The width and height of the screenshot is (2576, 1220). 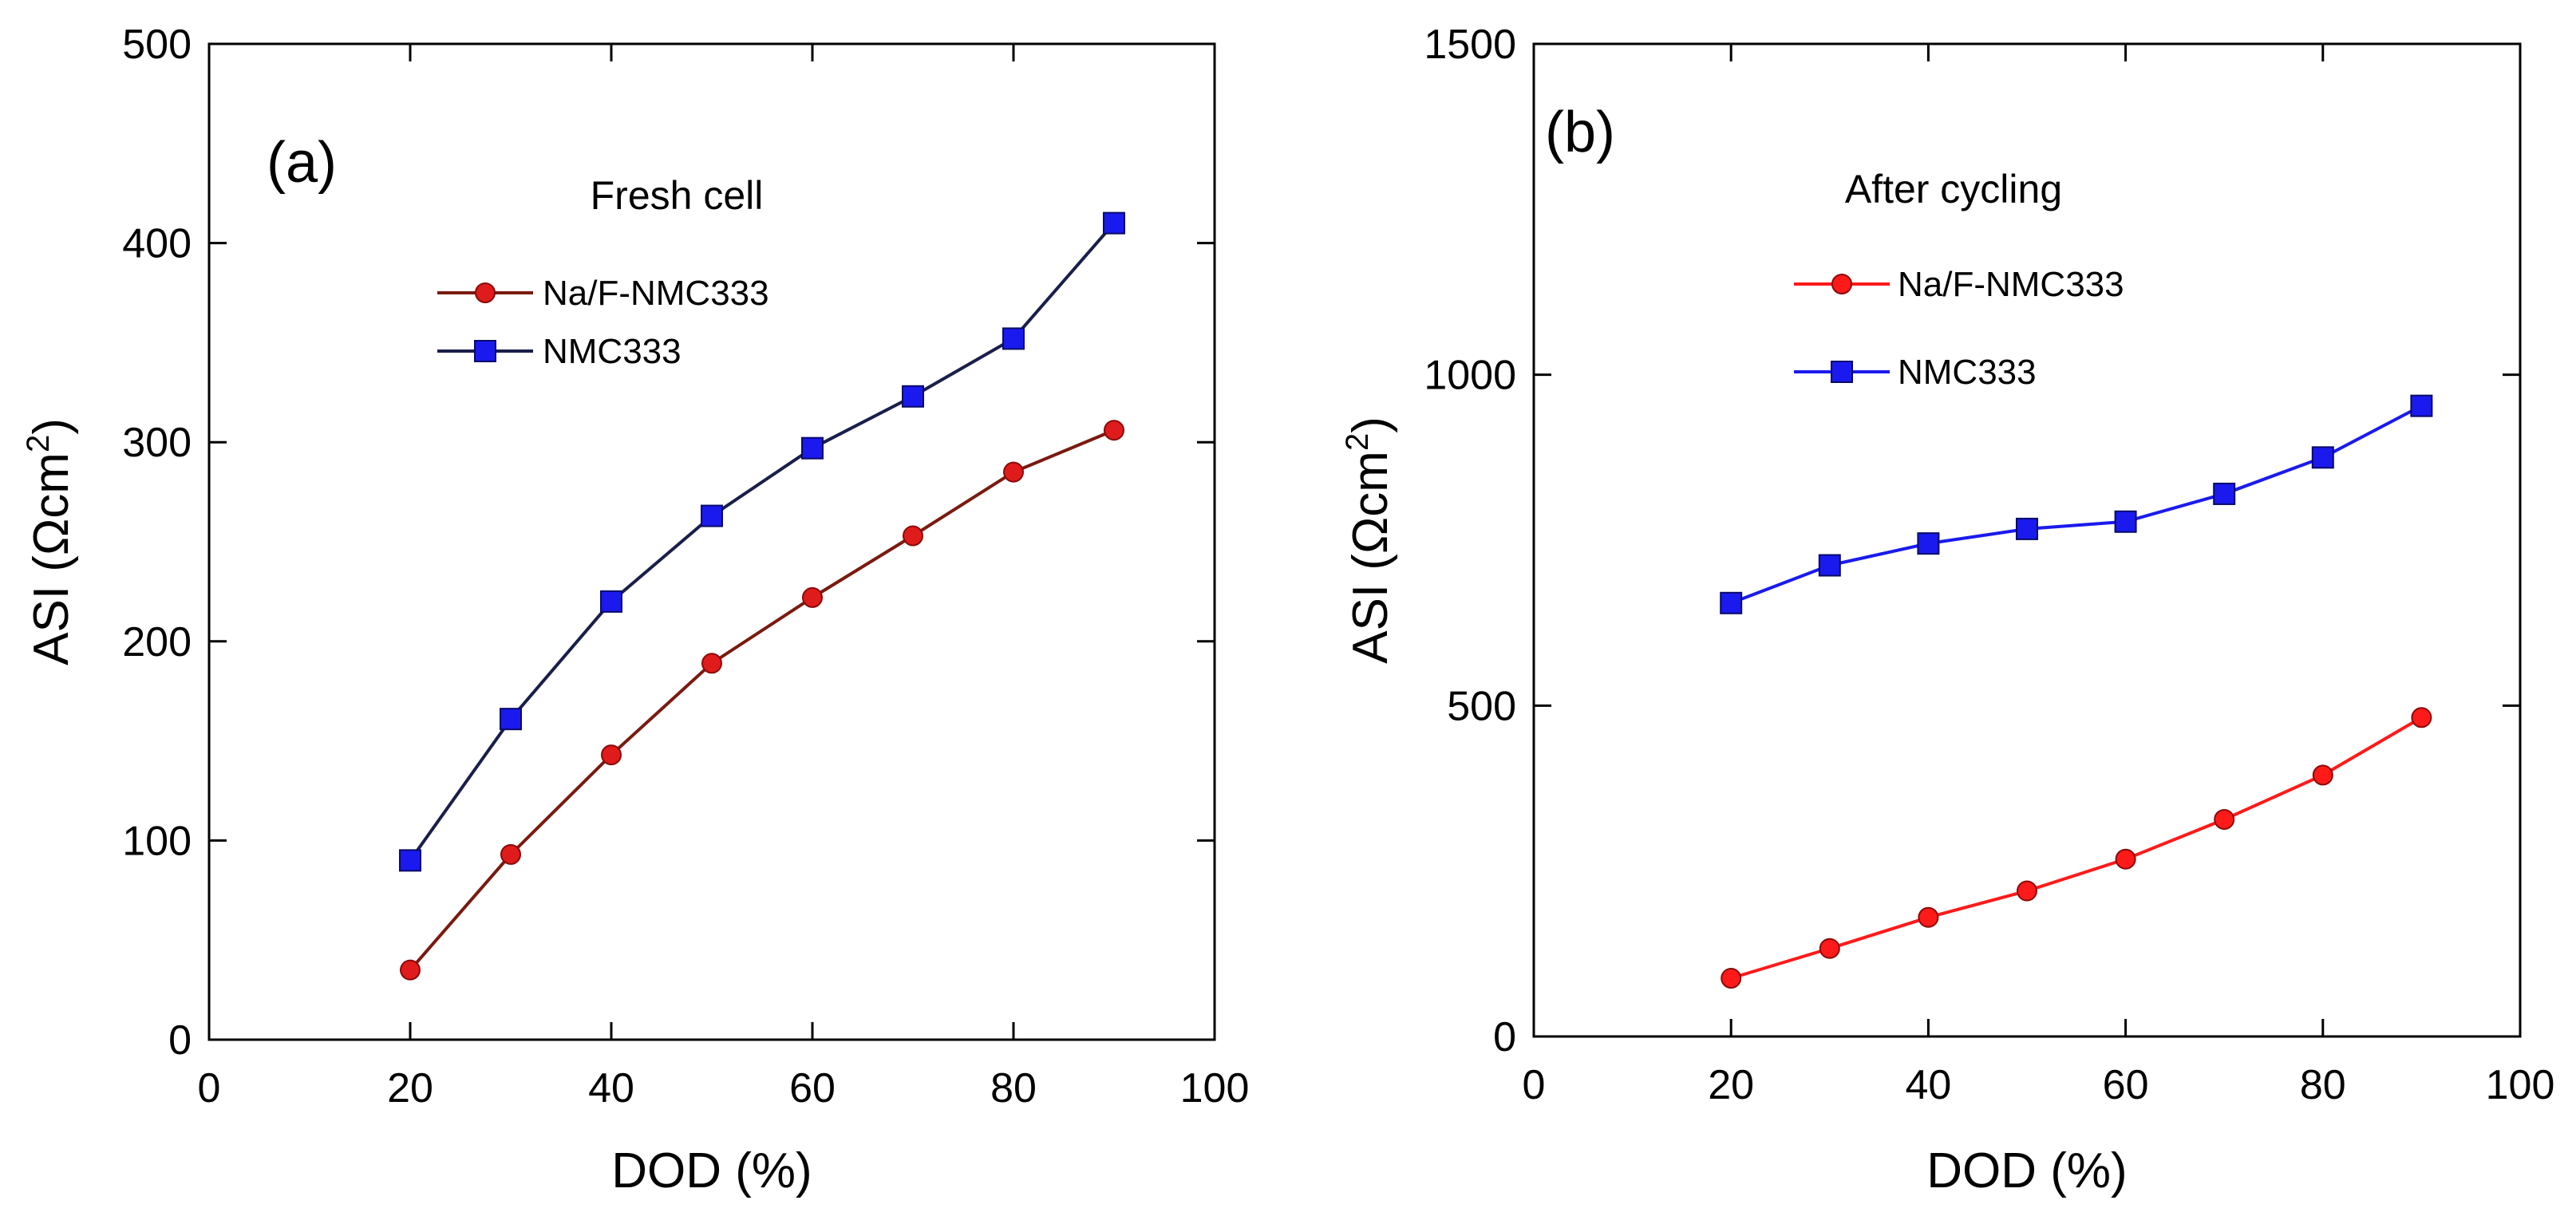 I want to click on y-tick-label: 300, so click(x=157, y=443).